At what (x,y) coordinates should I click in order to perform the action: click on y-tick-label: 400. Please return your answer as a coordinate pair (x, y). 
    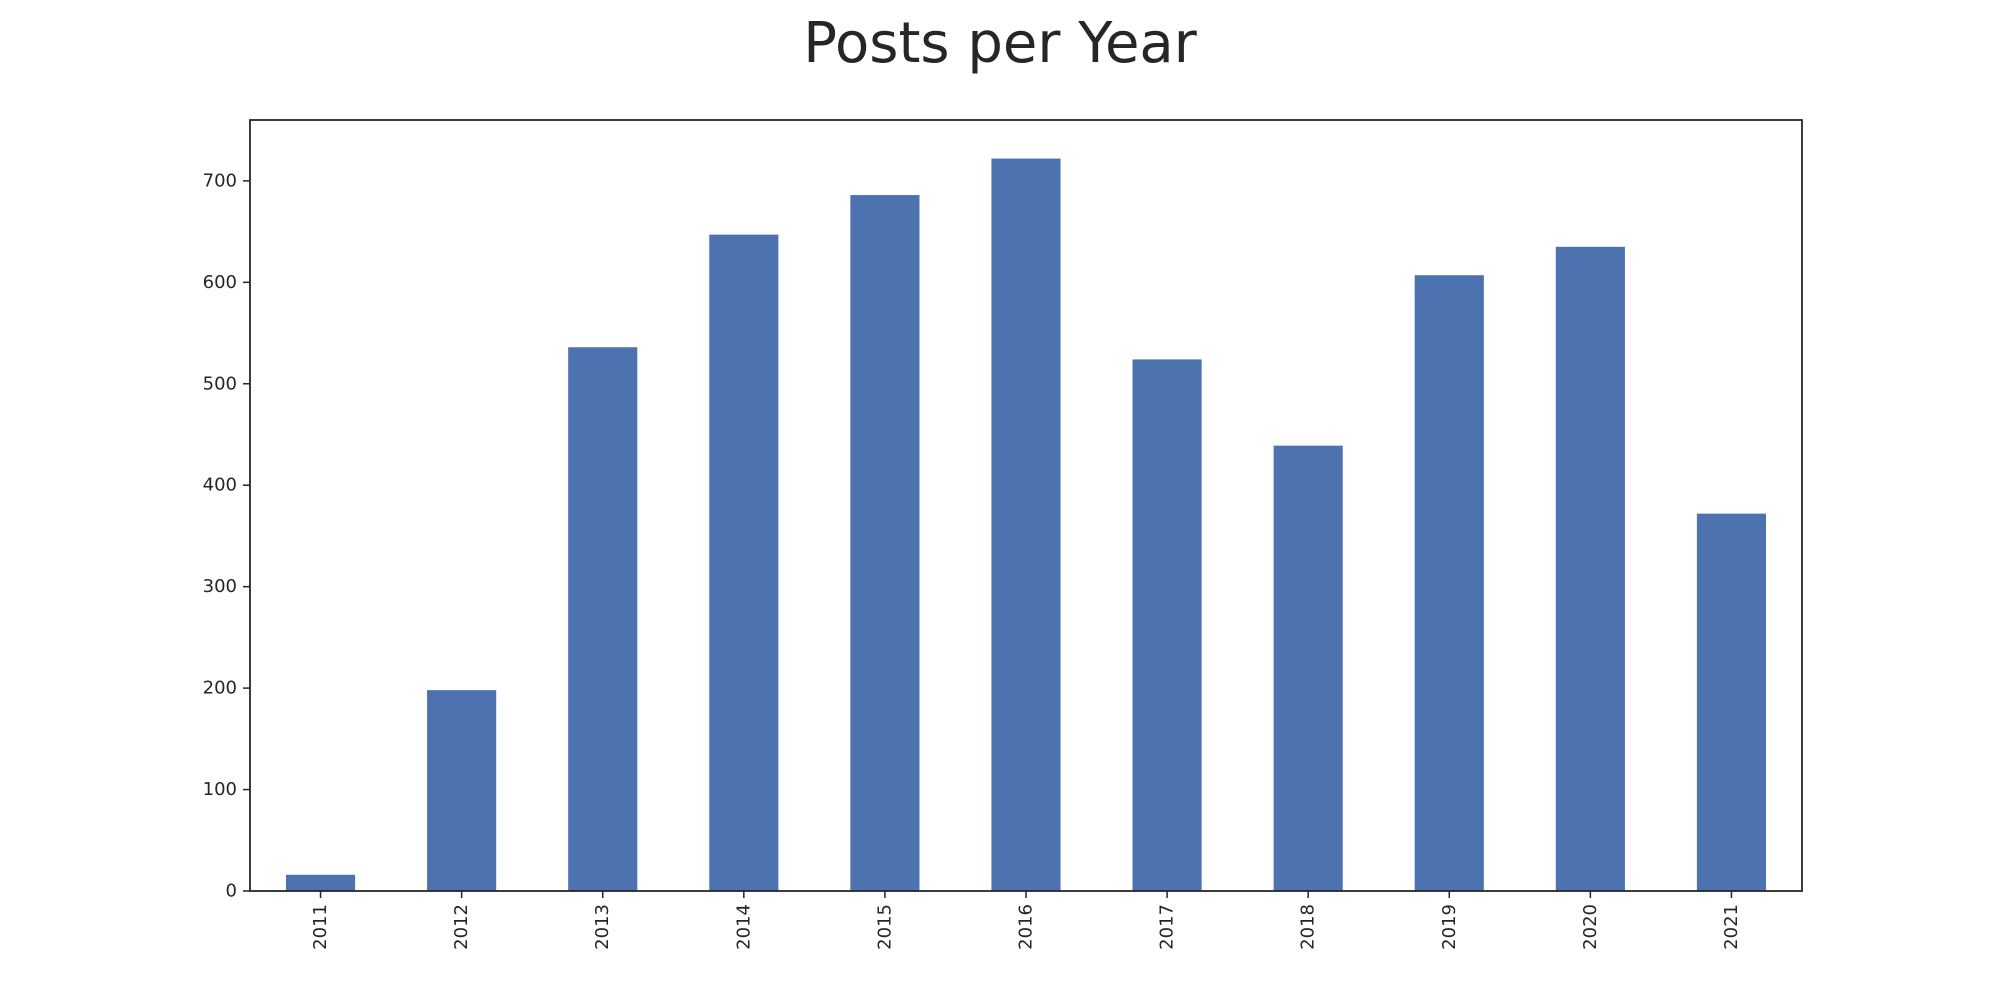
    Looking at the image, I should click on (220, 485).